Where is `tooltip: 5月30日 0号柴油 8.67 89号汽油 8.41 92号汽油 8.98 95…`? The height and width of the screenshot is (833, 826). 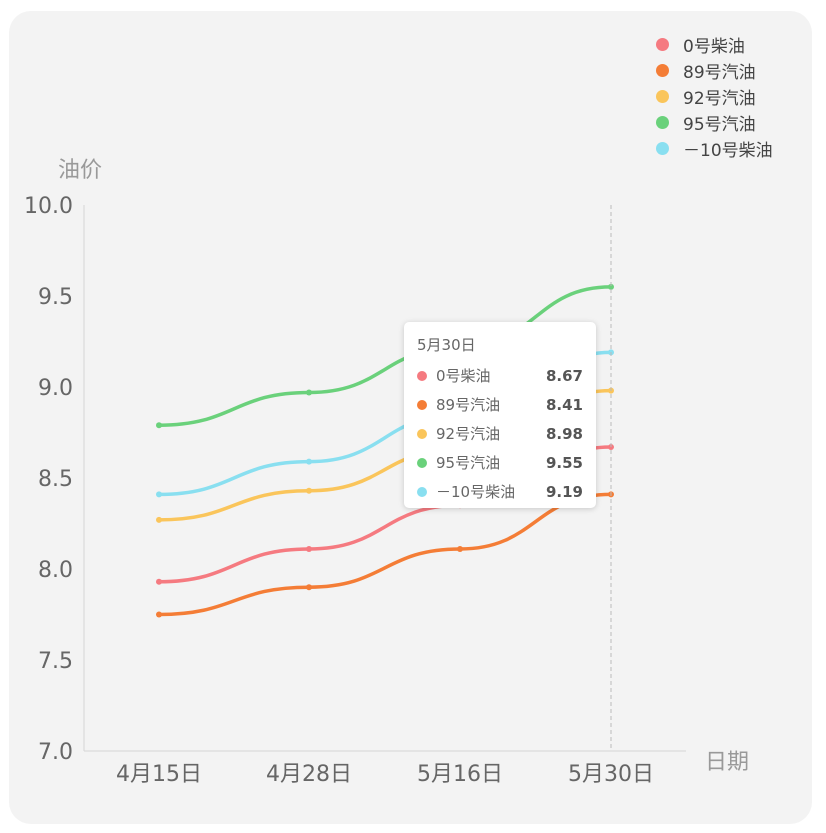
tooltip: 5月30日 0号柴油 8.67 89号汽油 8.41 92号汽油 8.98 95… is located at coordinates (500, 415).